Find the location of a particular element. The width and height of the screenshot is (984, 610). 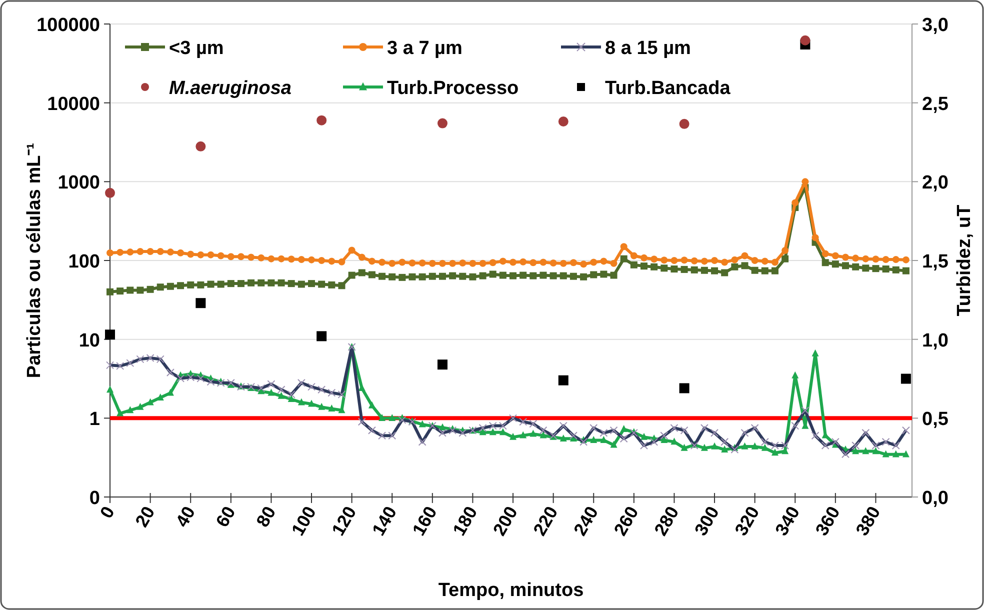

x-tick-label: 200 is located at coordinates (505, 521).